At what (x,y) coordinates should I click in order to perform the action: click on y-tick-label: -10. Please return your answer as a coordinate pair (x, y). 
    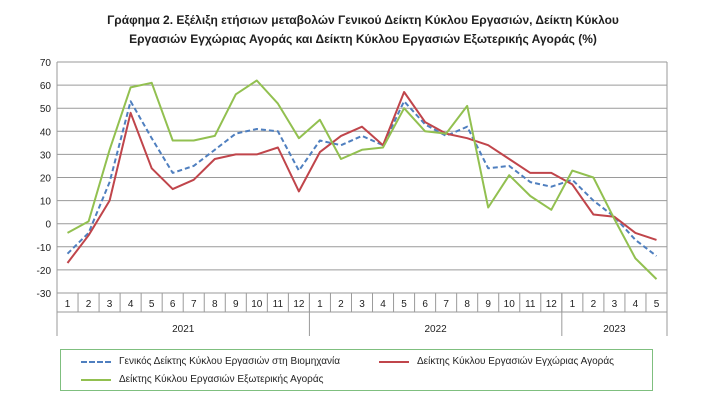
    Looking at the image, I should click on (44, 248).